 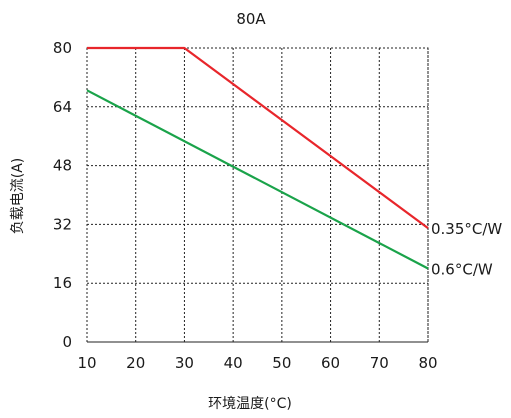 What do you see at coordinates (250, 404) in the screenshot?
I see `x-axis-title: 环境温度(°C)` at bounding box center [250, 404].